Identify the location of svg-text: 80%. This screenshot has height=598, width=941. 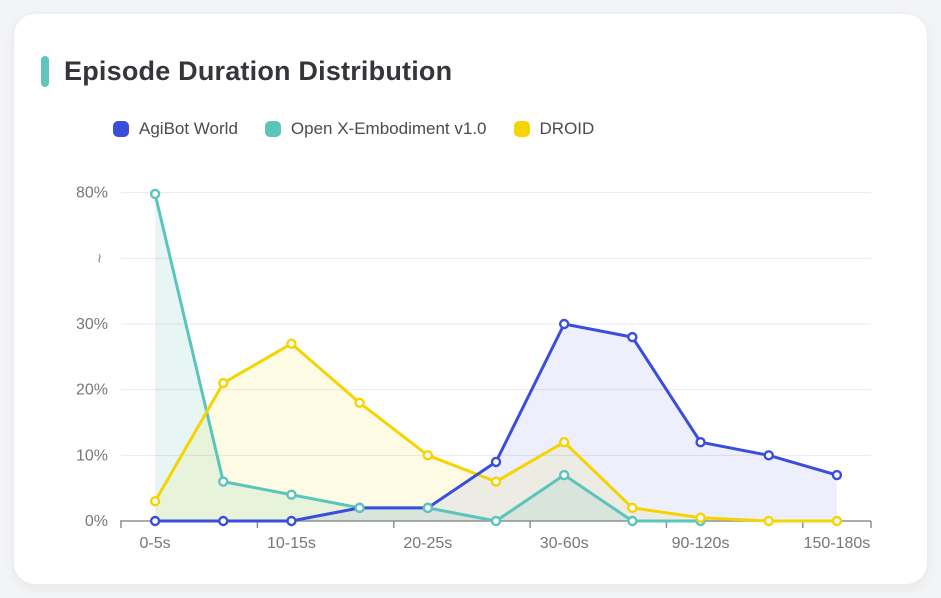
(92, 193).